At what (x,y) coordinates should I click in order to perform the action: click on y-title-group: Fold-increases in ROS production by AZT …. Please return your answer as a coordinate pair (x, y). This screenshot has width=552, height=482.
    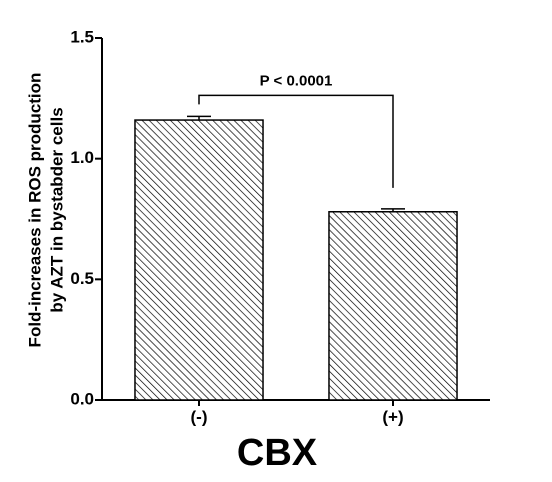
    Looking at the image, I should click on (45, 210).